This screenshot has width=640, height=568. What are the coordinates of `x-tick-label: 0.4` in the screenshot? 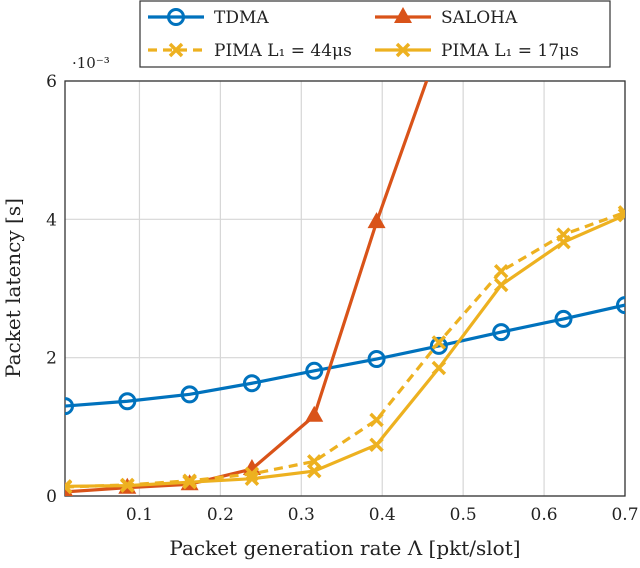 It's located at (382, 515).